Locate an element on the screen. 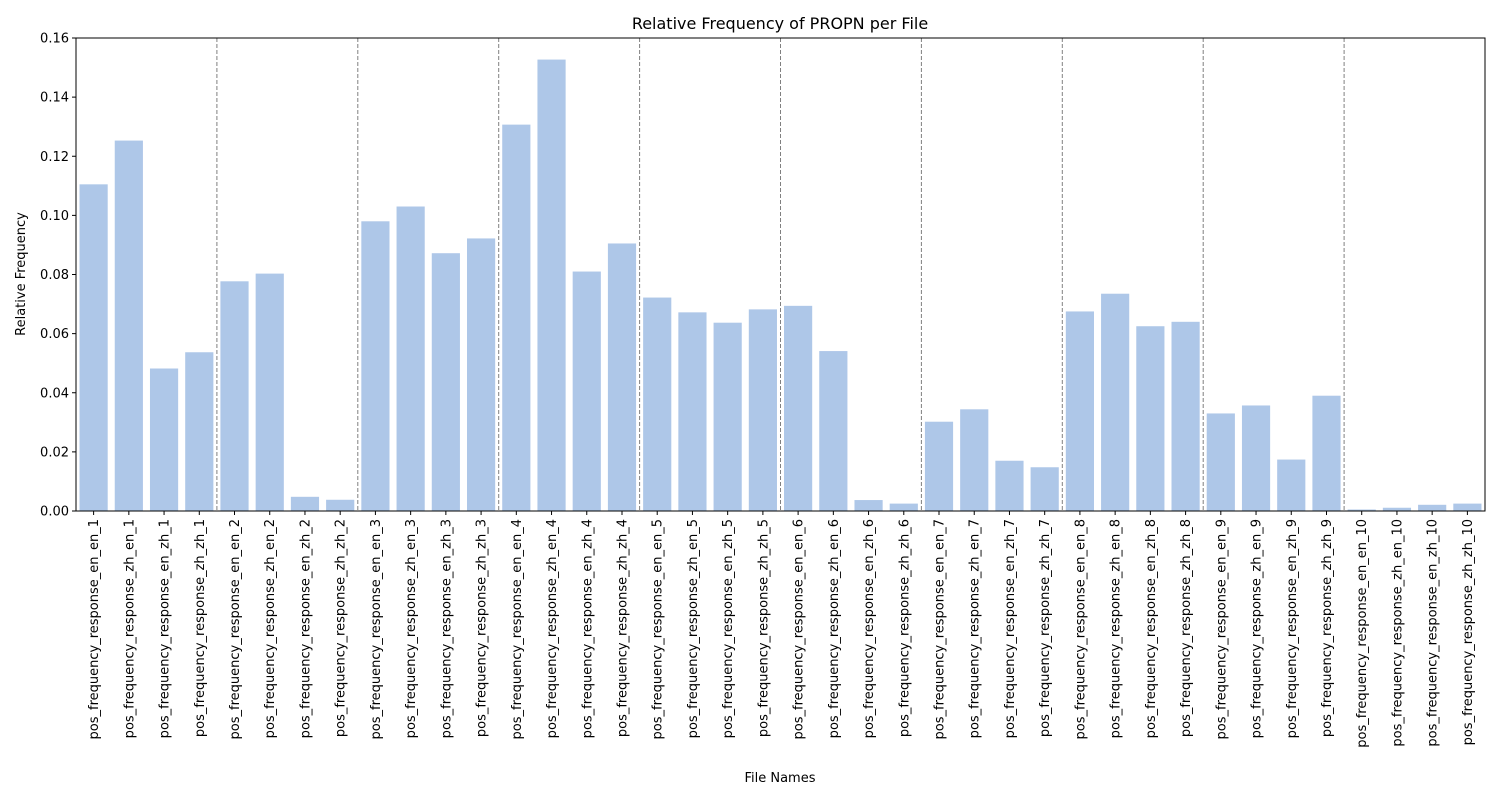  y-tick-label: 0.00 is located at coordinates (54, 512).